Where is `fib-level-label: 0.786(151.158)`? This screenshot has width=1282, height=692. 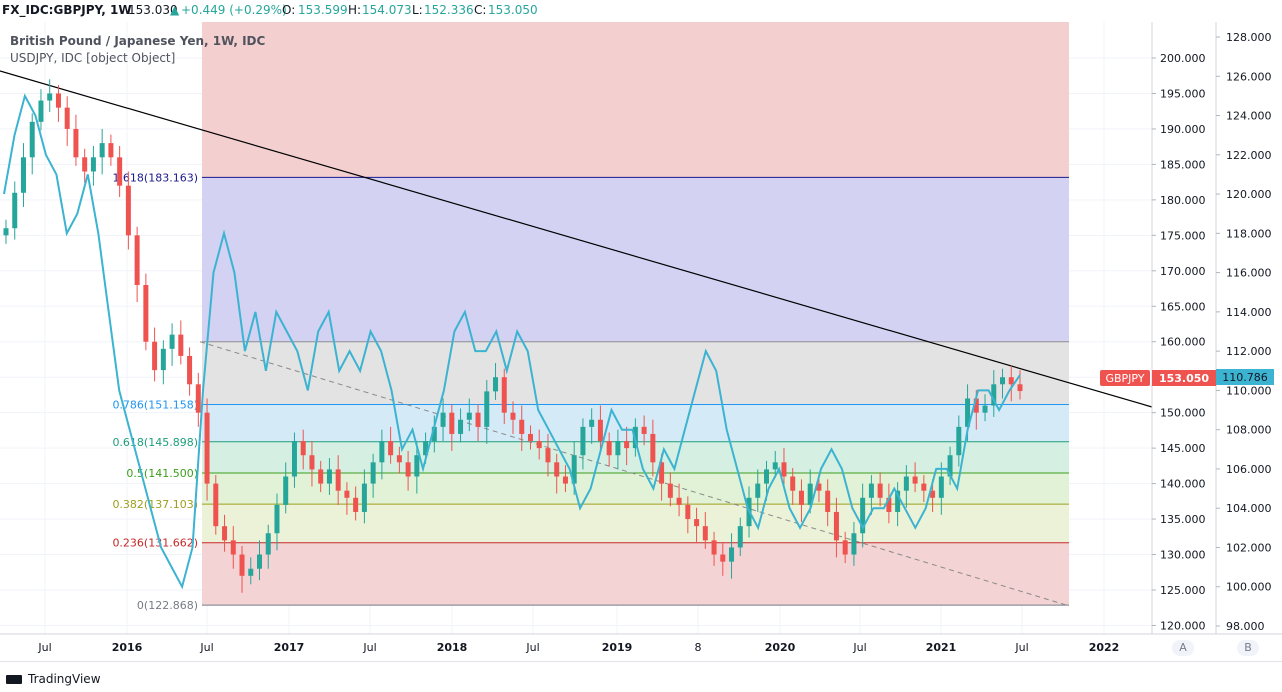
fib-level-label: 0.786(151.158) is located at coordinates (155, 404).